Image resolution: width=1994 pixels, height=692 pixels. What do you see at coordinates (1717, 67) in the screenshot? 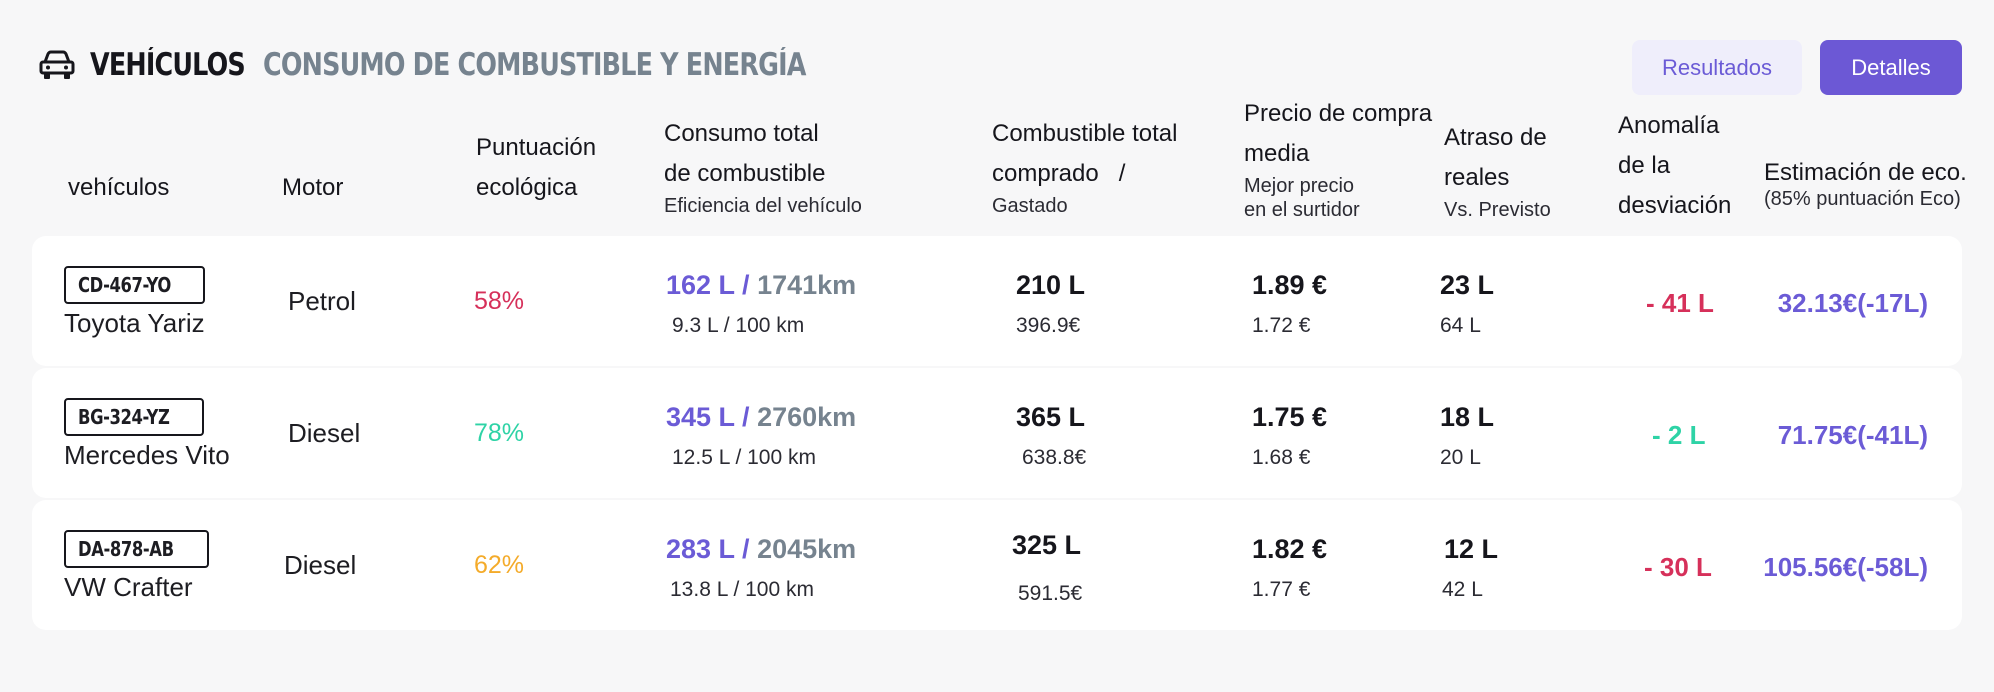
I see `results-button: Resultados` at bounding box center [1717, 67].